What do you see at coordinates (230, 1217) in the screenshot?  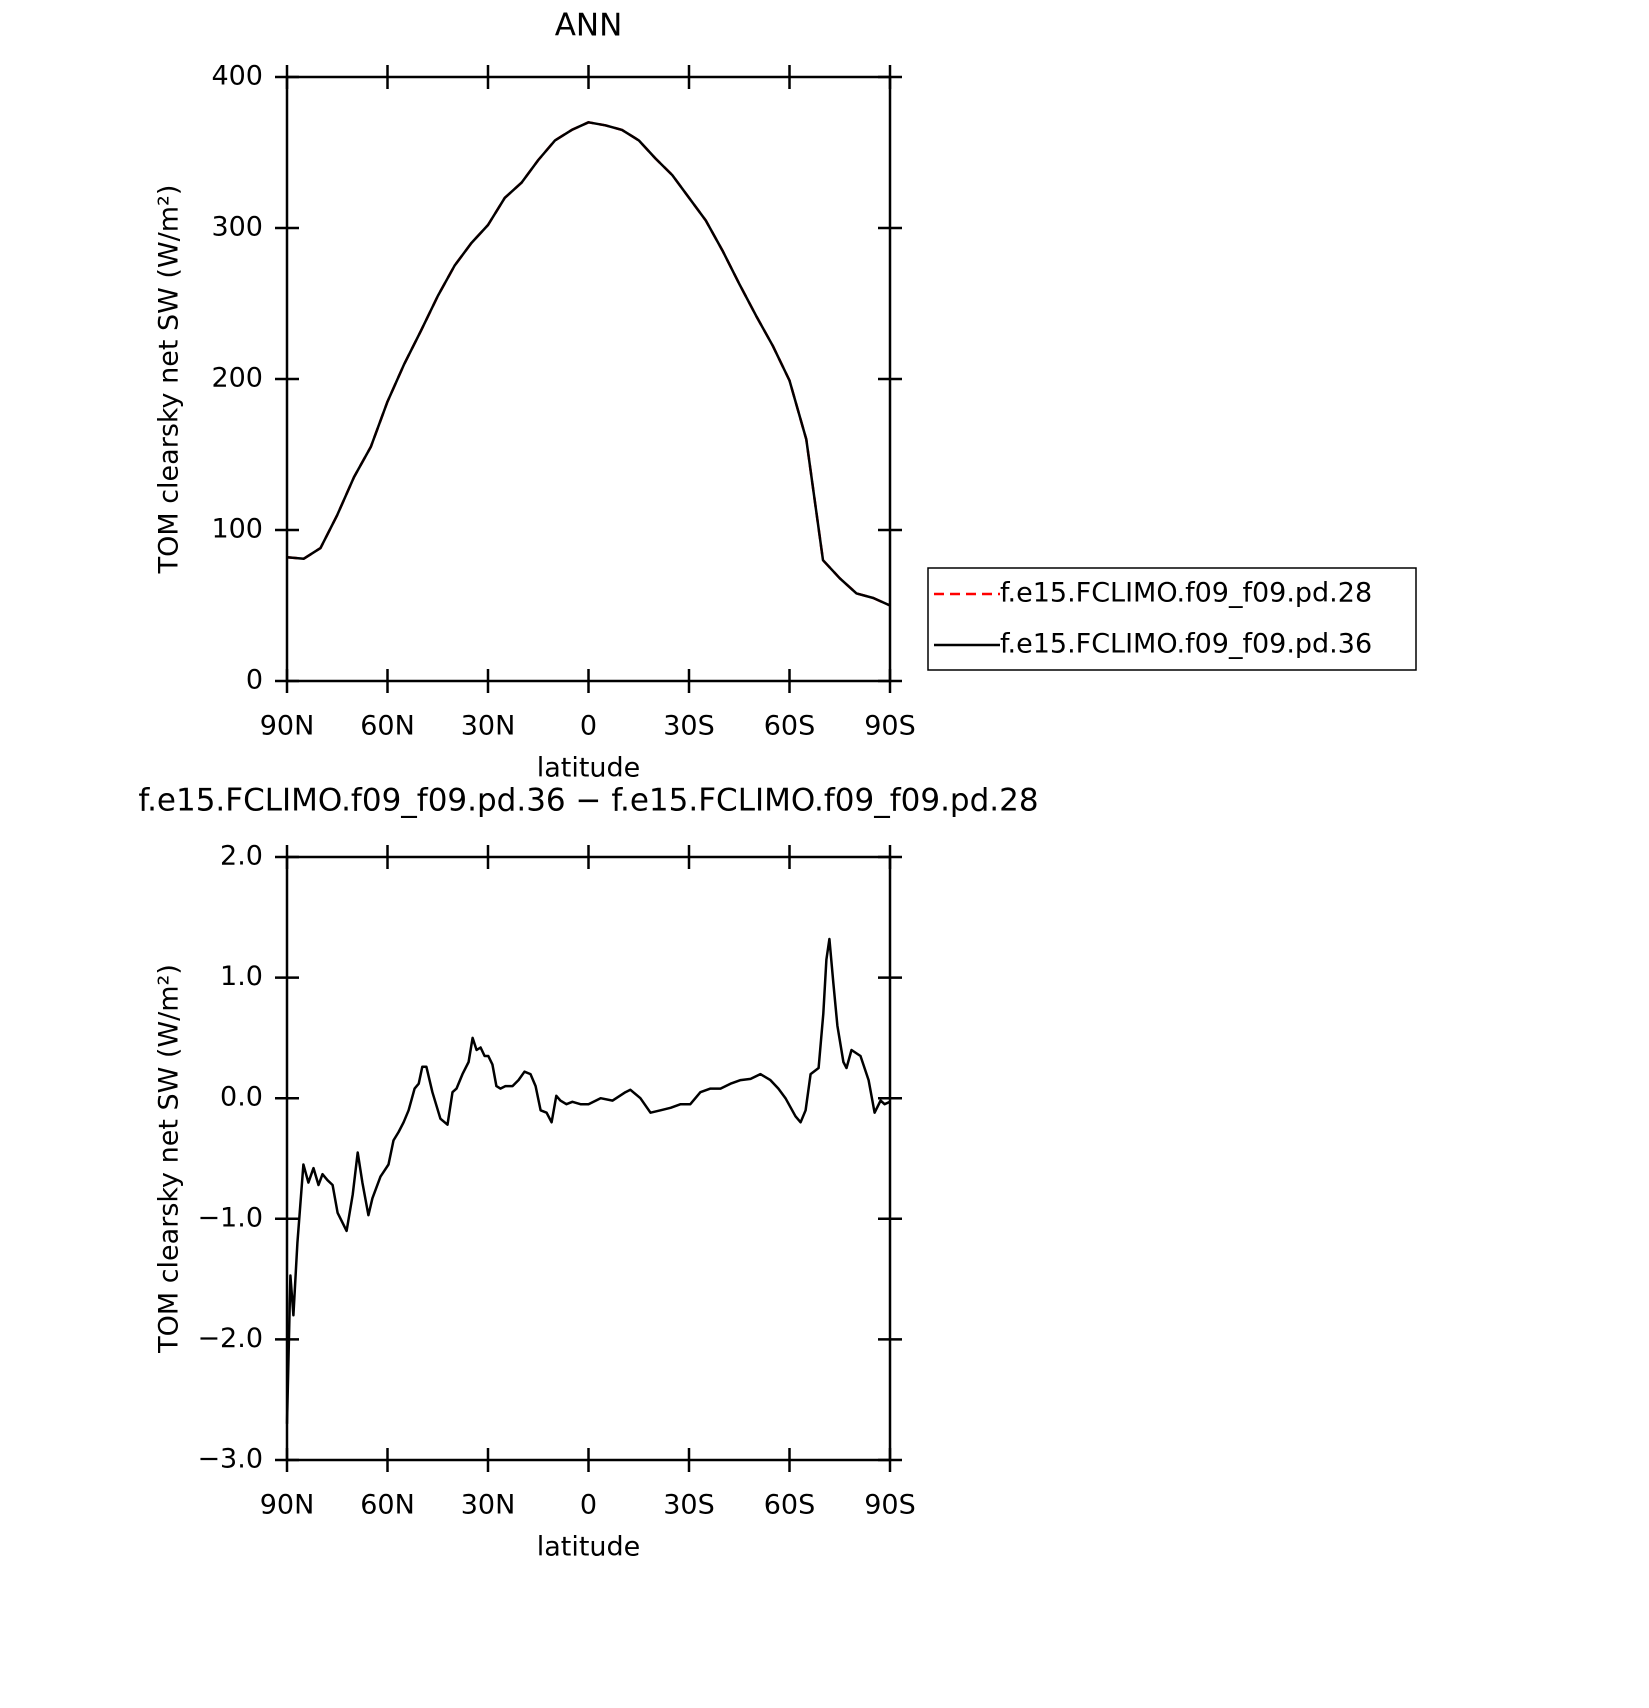 I see `y-tick-label: −1.0` at bounding box center [230, 1217].